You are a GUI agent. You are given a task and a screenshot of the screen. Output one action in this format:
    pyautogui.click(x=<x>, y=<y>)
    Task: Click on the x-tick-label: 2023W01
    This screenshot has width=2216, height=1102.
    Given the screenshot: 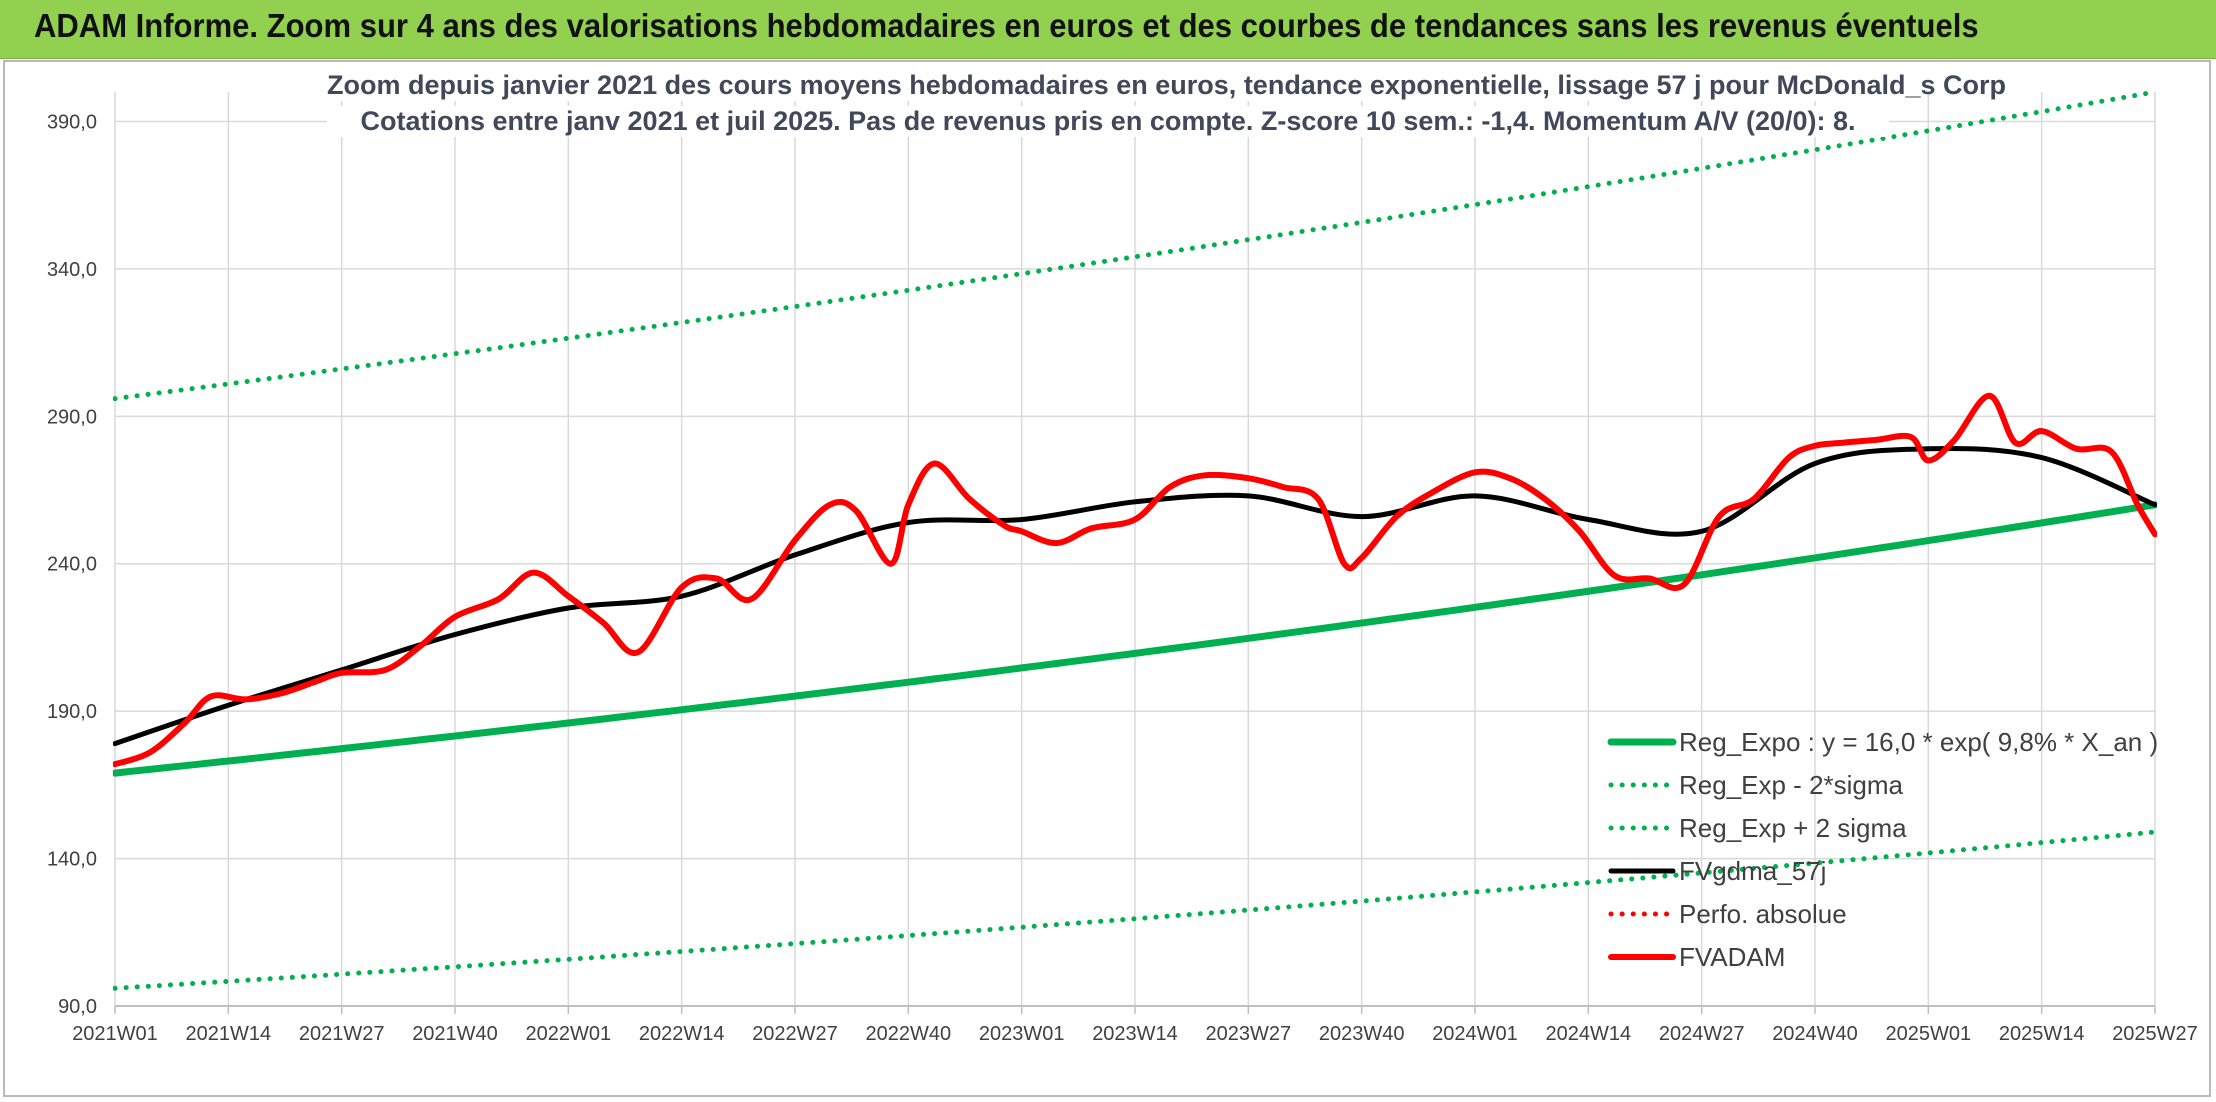 What is the action you would take?
    pyautogui.click(x=1022, y=1034)
    